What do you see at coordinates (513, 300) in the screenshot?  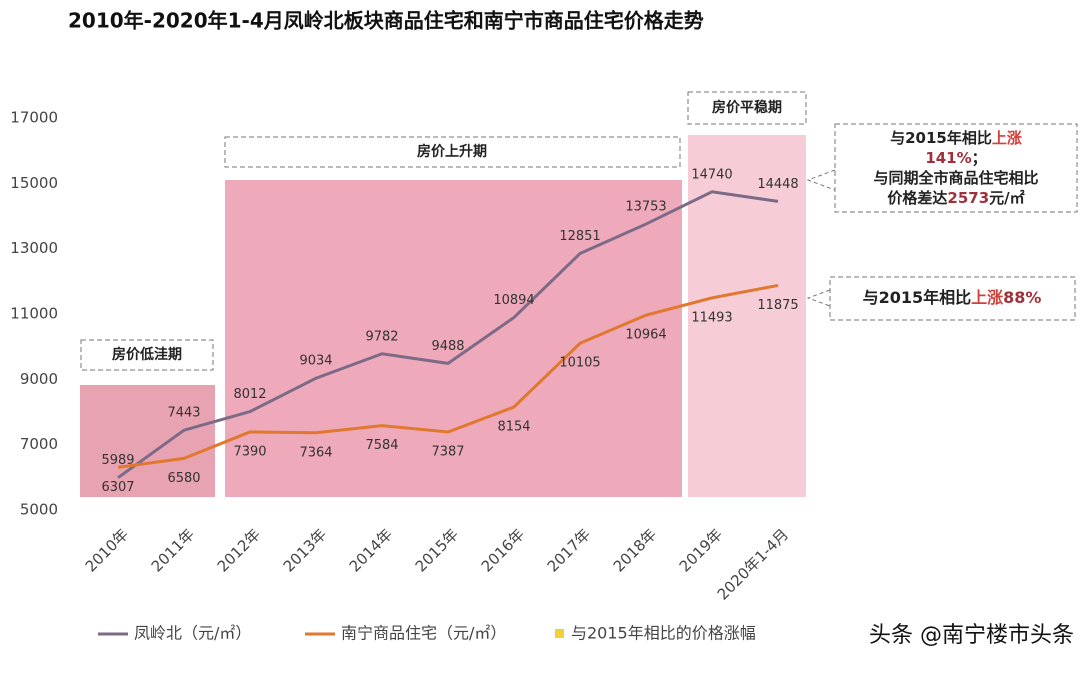 I see `data-label: 10894` at bounding box center [513, 300].